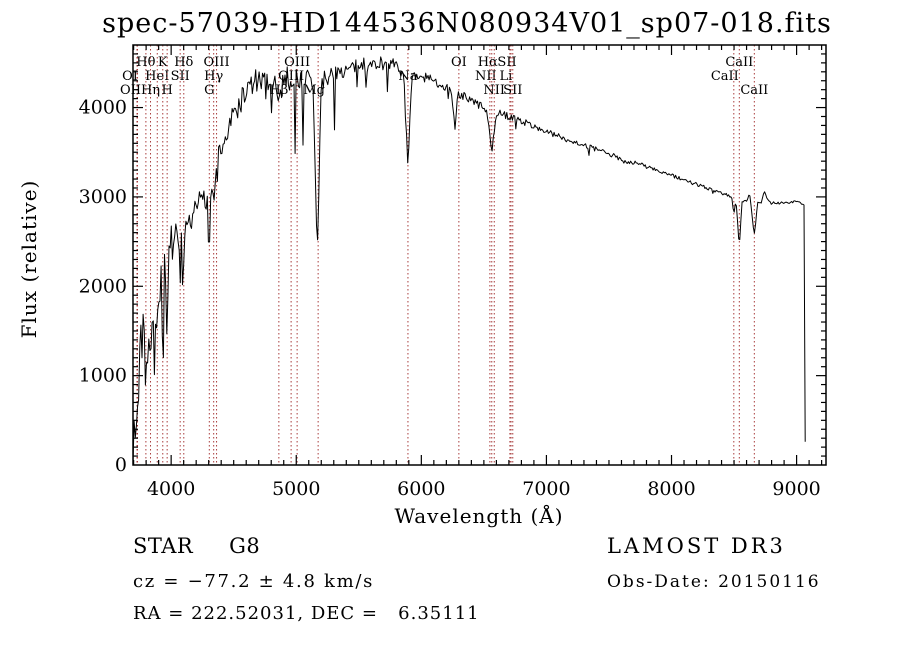  I want to click on x-axis-title: Wavelength (Å), so click(479, 516).